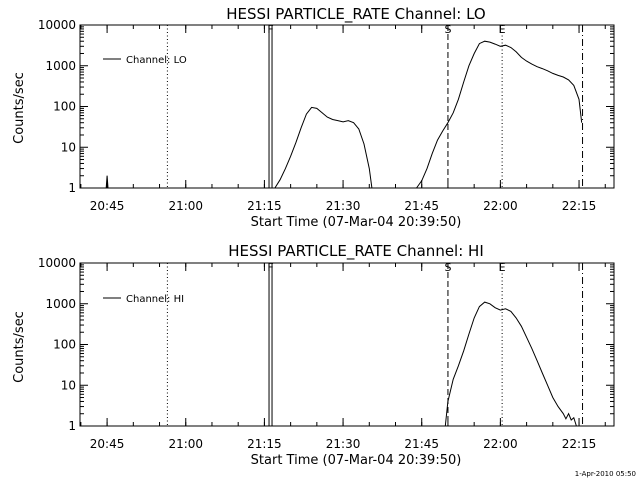 This screenshot has width=640, height=480. I want to click on footer-timestamp: 1-Apr-2010 05:50, so click(605, 474).